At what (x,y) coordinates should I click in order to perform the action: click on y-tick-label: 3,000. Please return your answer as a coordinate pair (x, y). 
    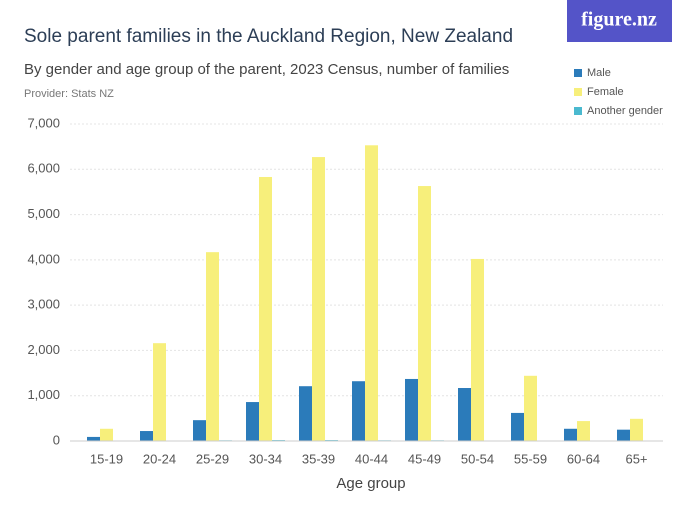
    Looking at the image, I should click on (43, 304).